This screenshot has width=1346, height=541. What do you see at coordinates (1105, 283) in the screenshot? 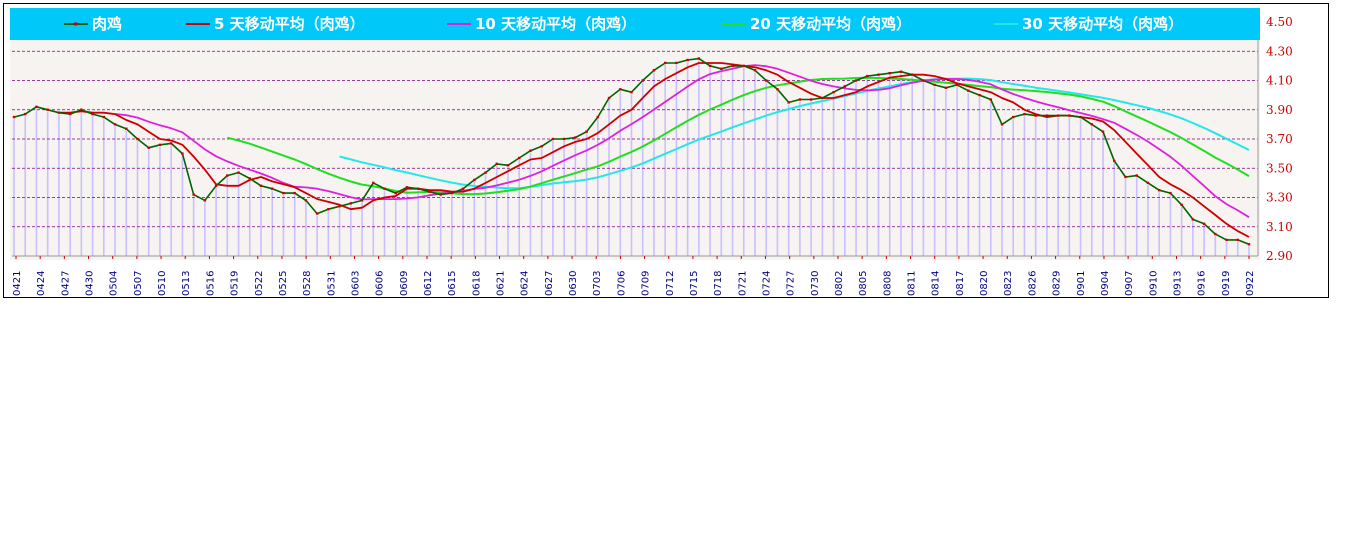
I see `x-tick-label: 0904` at bounding box center [1105, 283].